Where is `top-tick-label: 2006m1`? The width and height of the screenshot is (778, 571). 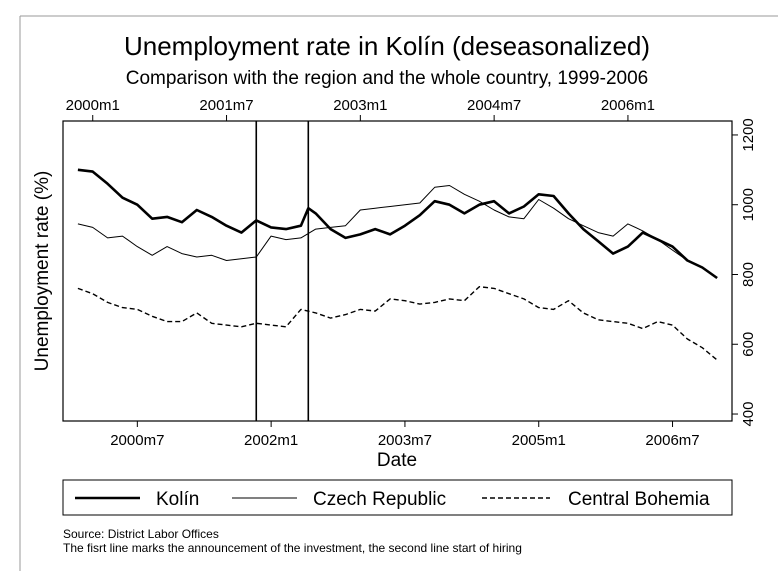 top-tick-label: 2006m1 is located at coordinates (628, 105).